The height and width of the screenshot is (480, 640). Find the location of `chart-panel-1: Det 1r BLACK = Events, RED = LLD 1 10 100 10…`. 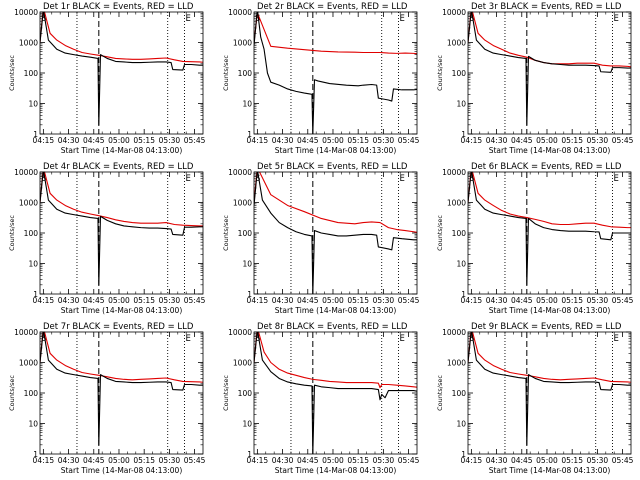

chart-panel-1: Det 1r BLACK = Events, RED = LLD 1 10 100 10… is located at coordinates (107, 78).